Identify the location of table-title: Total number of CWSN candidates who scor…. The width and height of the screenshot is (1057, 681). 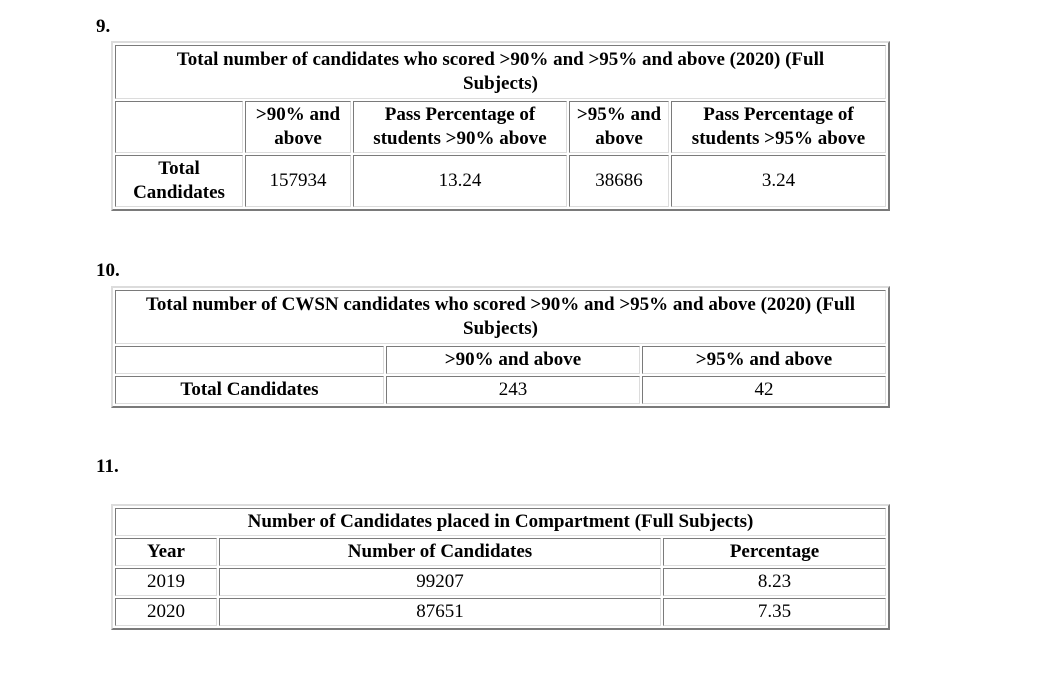
(500, 317).